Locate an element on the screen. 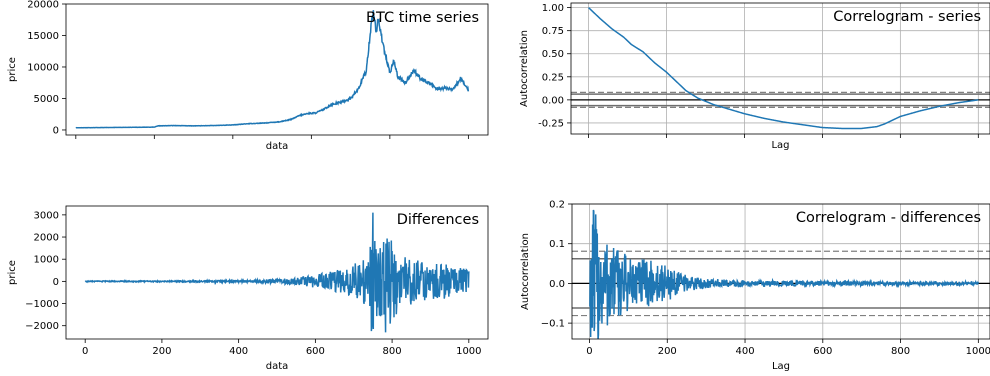  y-tick-label: 0.00 is located at coordinates (553, 100).